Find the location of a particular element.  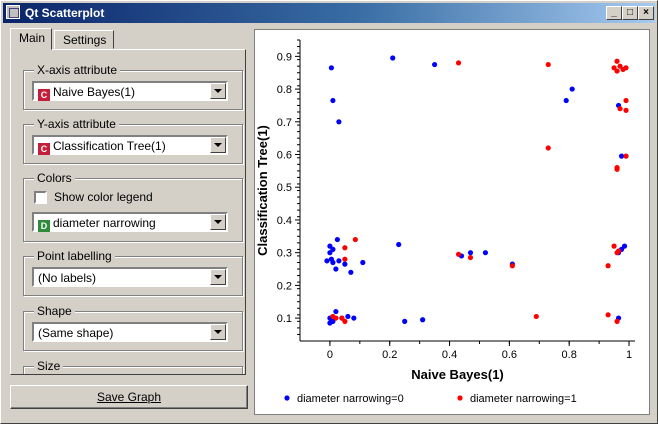

y-tick-label: 0.5 is located at coordinates (284, 188).